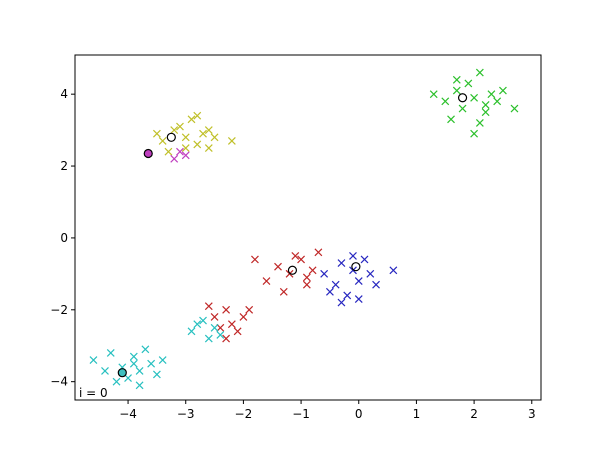 This screenshot has height=450, width=600. What do you see at coordinates (59, 310) in the screenshot?
I see `y-tick-label: −2` at bounding box center [59, 310].